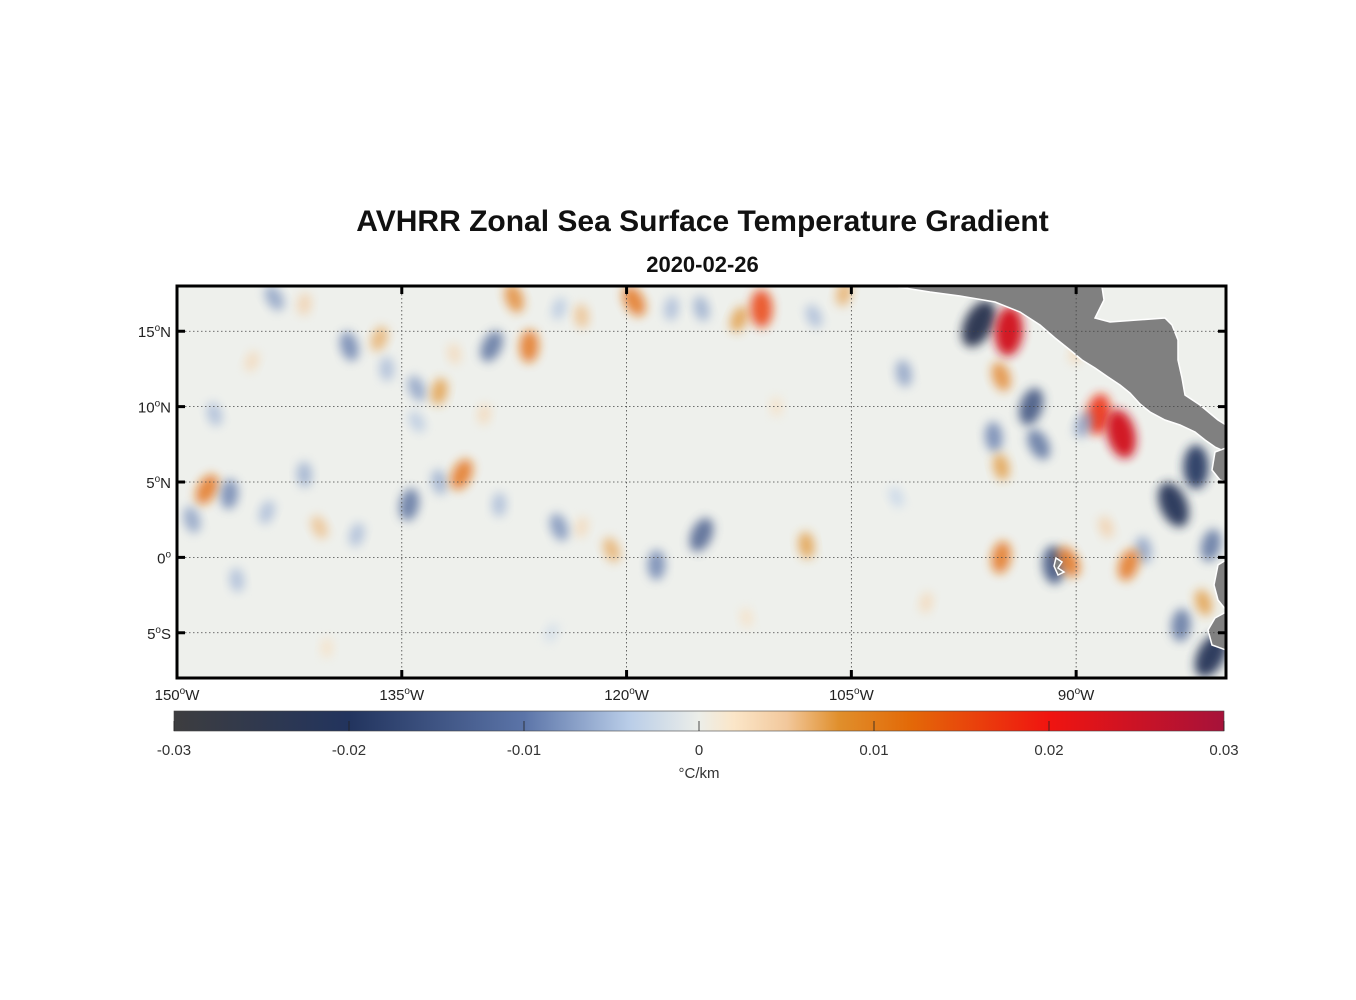 Image resolution: width=1356 pixels, height=1000 pixels. Describe the element at coordinates (154, 408) in the screenshot. I see `lat-tick-label: 10oN` at that location.